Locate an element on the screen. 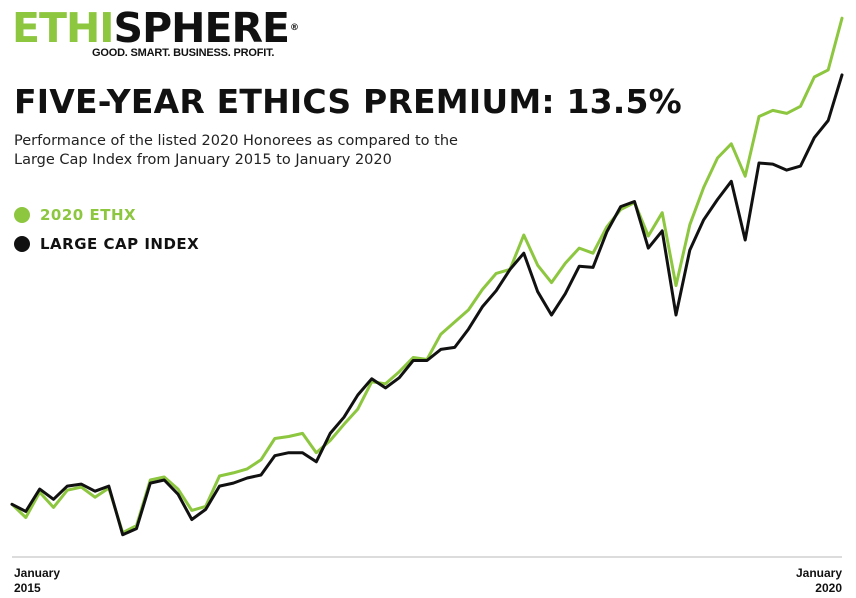  chart-legend: 2020 ETHX LARGE CAP INDEX is located at coordinates (106, 229).